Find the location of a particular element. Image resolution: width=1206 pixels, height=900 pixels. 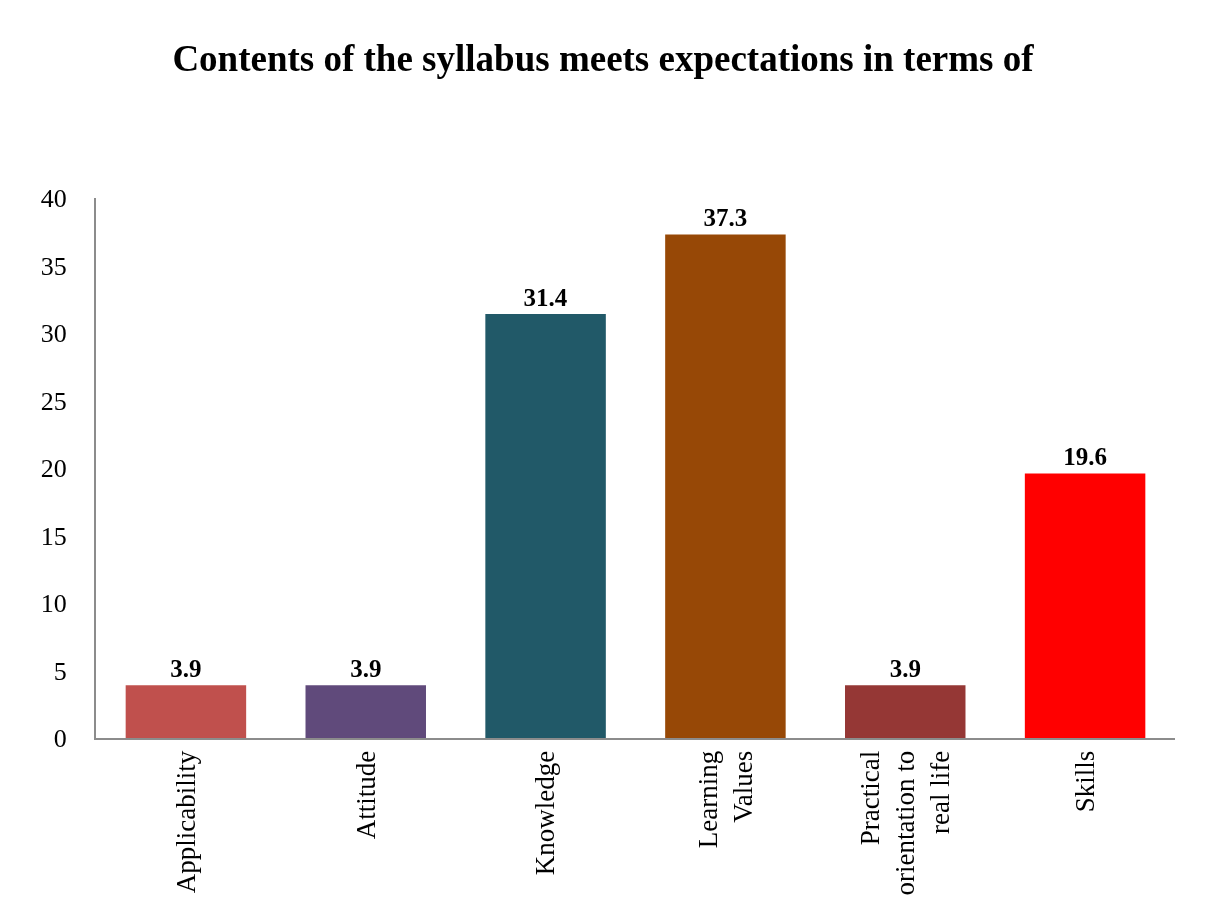

data-label: 19.6 is located at coordinates (1085, 457).